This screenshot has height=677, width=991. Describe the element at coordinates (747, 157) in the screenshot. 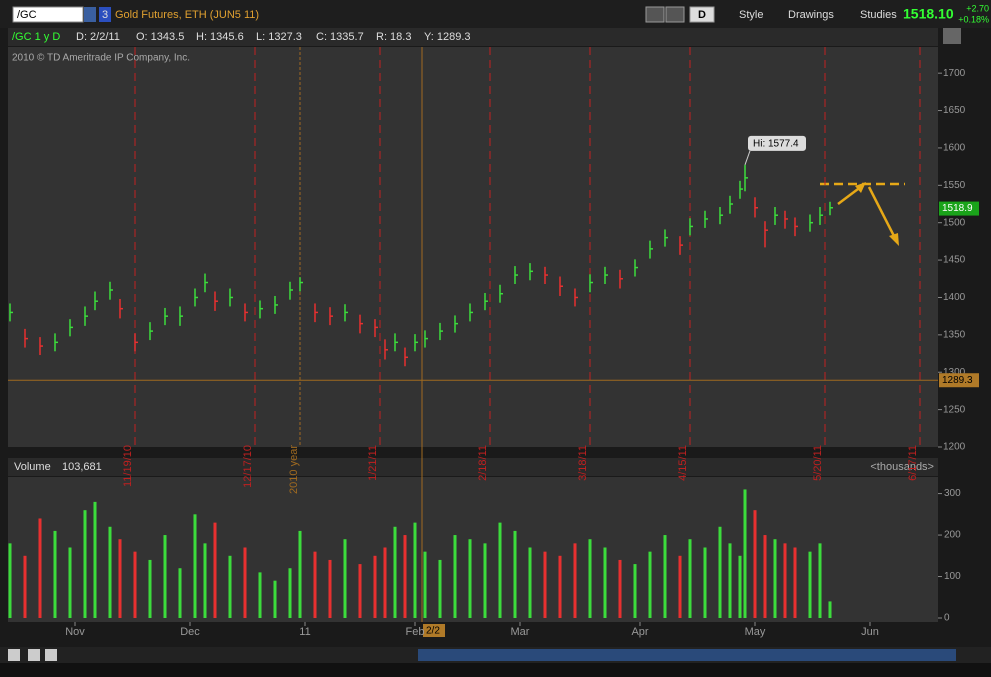

I see `high-pointer` at that location.